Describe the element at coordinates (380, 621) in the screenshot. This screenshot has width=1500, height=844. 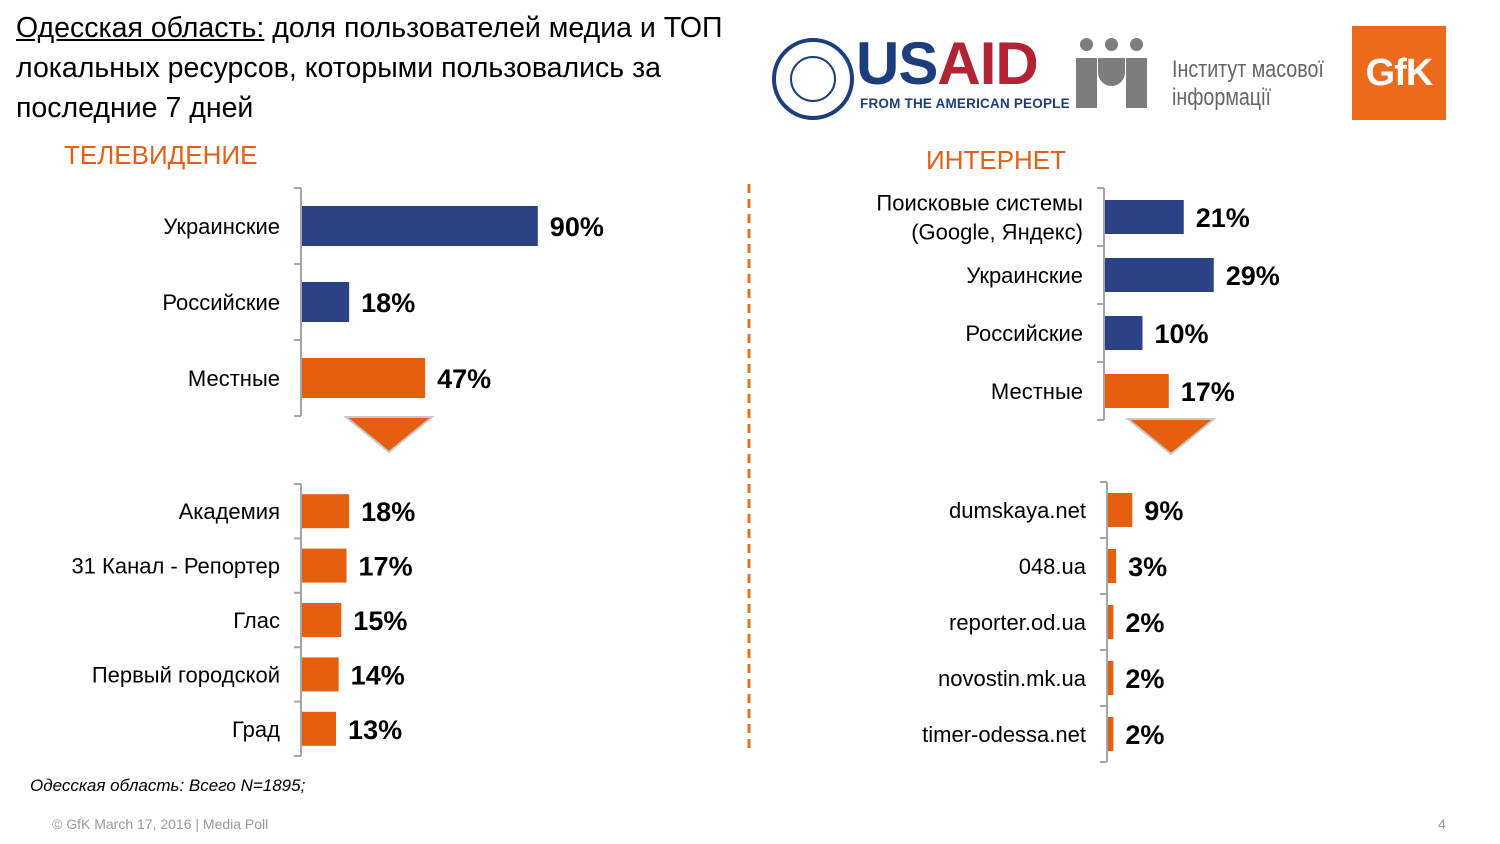
I see `data-label: 15%` at that location.